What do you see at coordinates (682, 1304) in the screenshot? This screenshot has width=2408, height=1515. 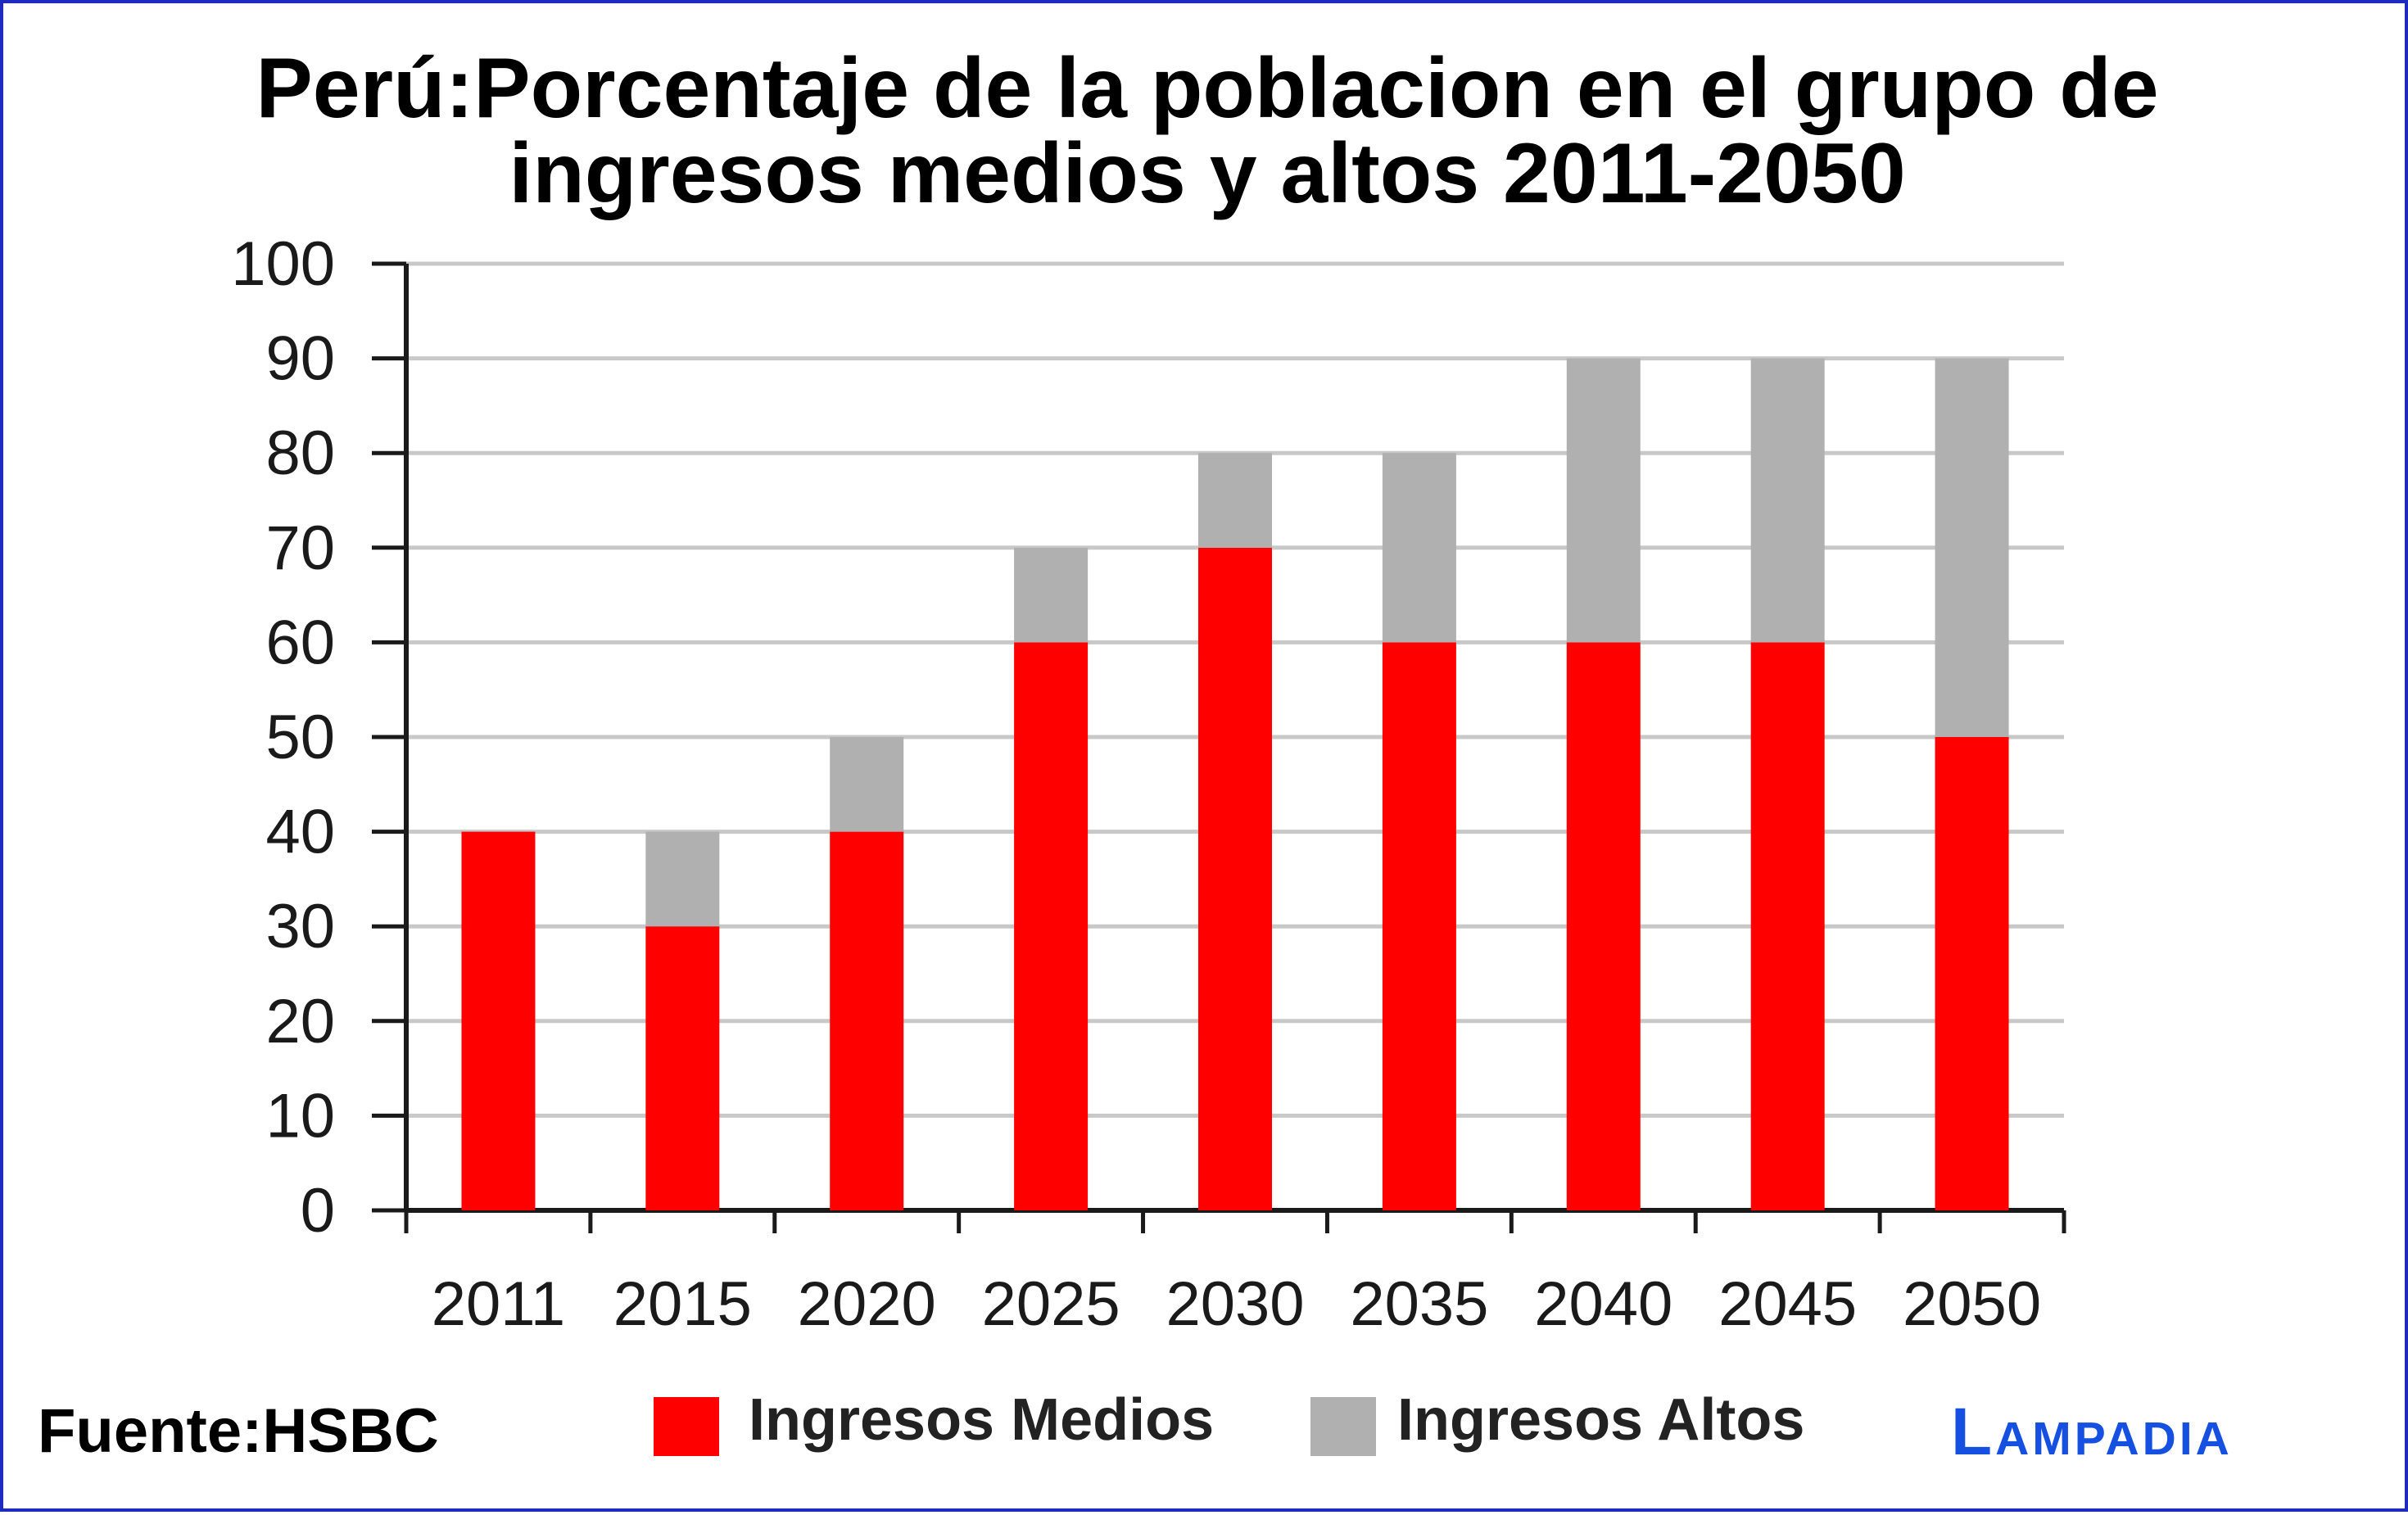 I see `x-tick-label: 2015` at bounding box center [682, 1304].